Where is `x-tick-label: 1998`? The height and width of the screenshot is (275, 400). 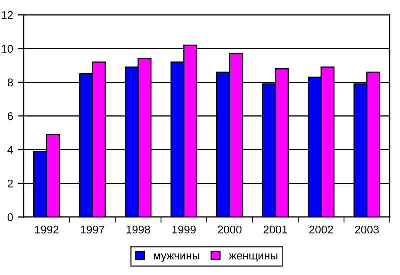
x-tick-label: 1998 is located at coordinates (138, 230).